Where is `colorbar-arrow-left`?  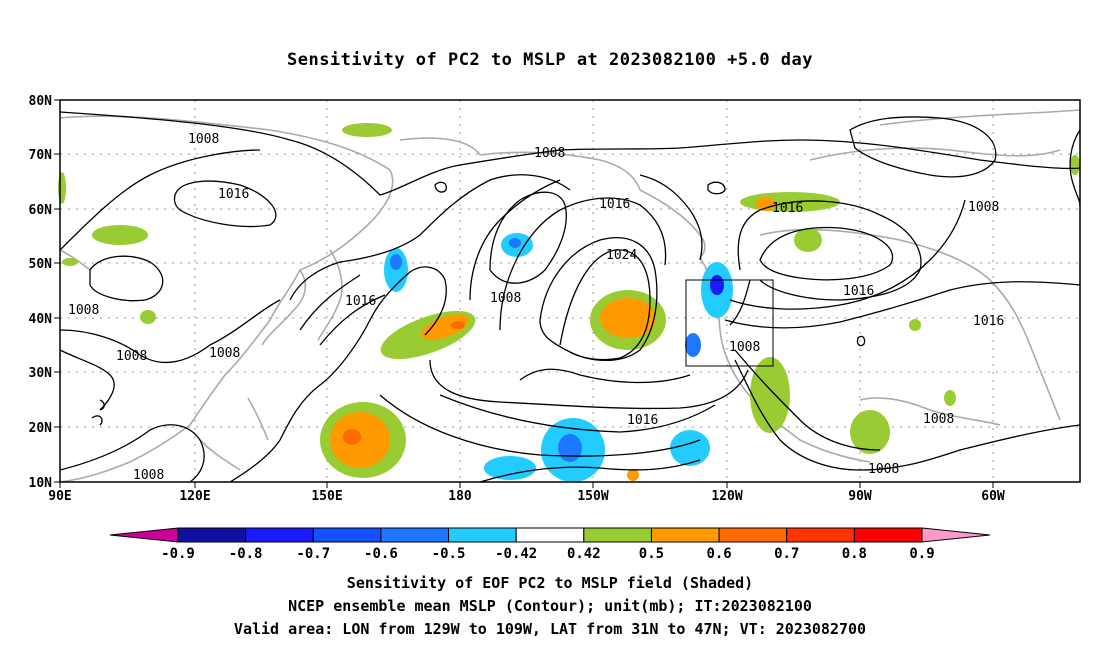 colorbar-arrow-left is located at coordinates (144, 535).